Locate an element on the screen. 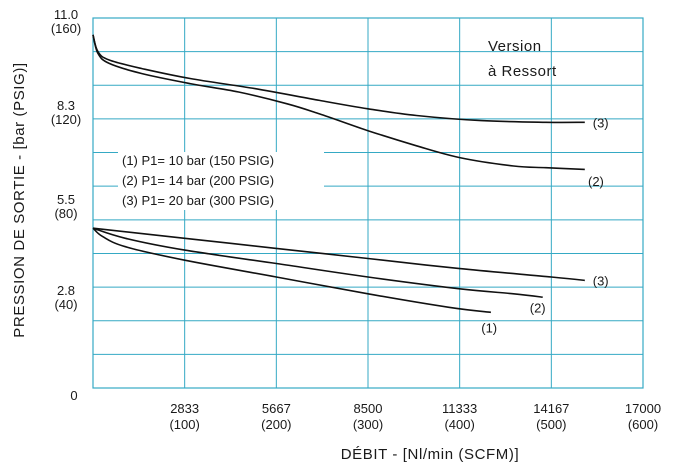 The height and width of the screenshot is (471, 673). x-tick-sublabel: (400) is located at coordinates (459, 424).